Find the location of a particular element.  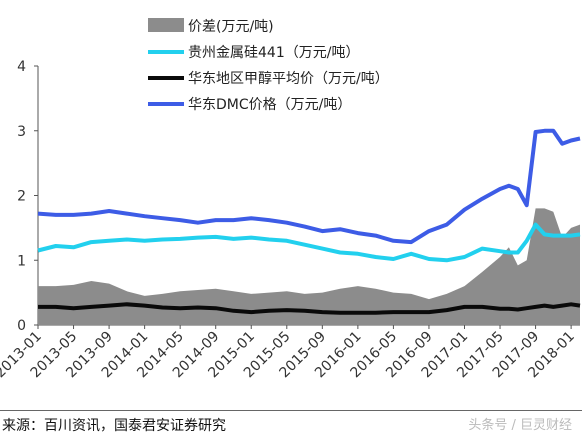

y-tick-label: 2 is located at coordinates (21, 197).